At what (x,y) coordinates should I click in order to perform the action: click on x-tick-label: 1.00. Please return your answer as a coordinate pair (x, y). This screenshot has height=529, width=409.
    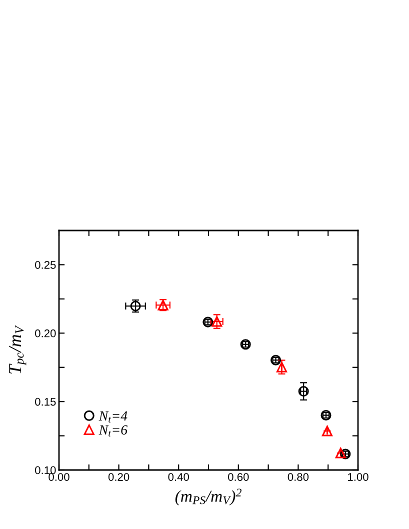
    Looking at the image, I should click on (358, 477).